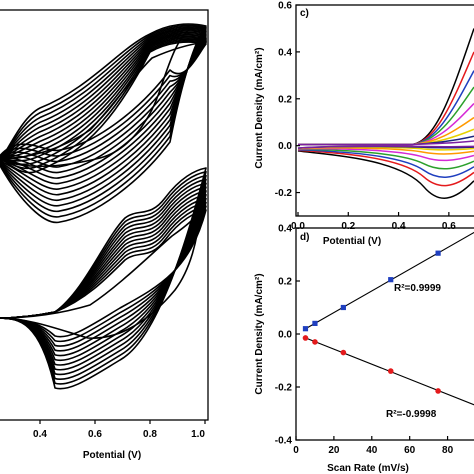  I want to click on panel-c-x-tick-label: 0.2, so click(348, 226).